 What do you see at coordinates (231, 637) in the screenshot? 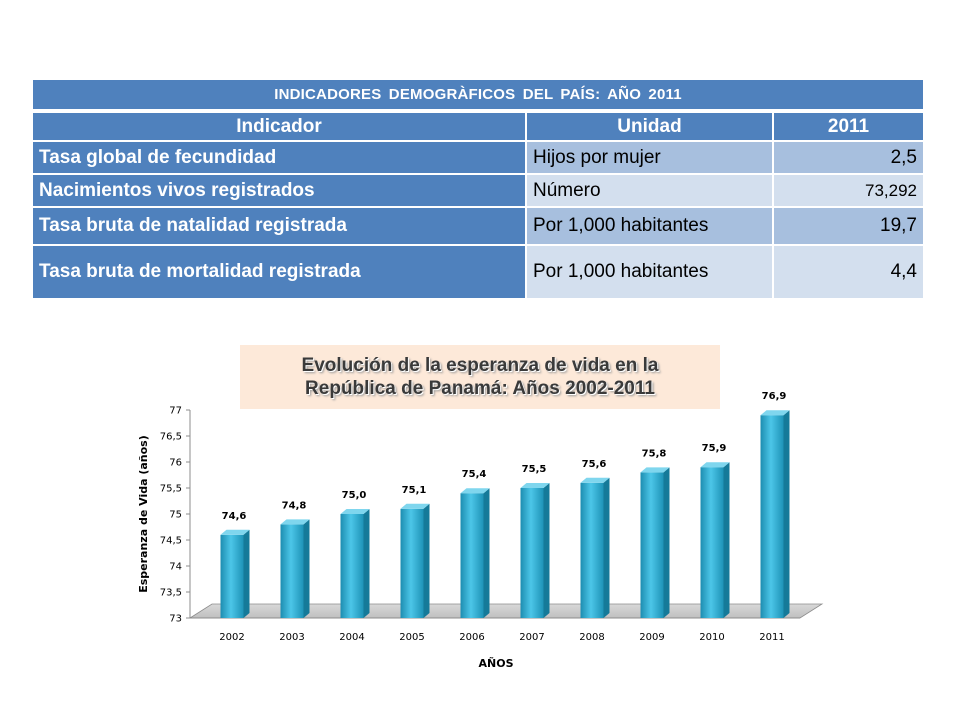
I see `x-tick-label: 2002` at bounding box center [231, 637].